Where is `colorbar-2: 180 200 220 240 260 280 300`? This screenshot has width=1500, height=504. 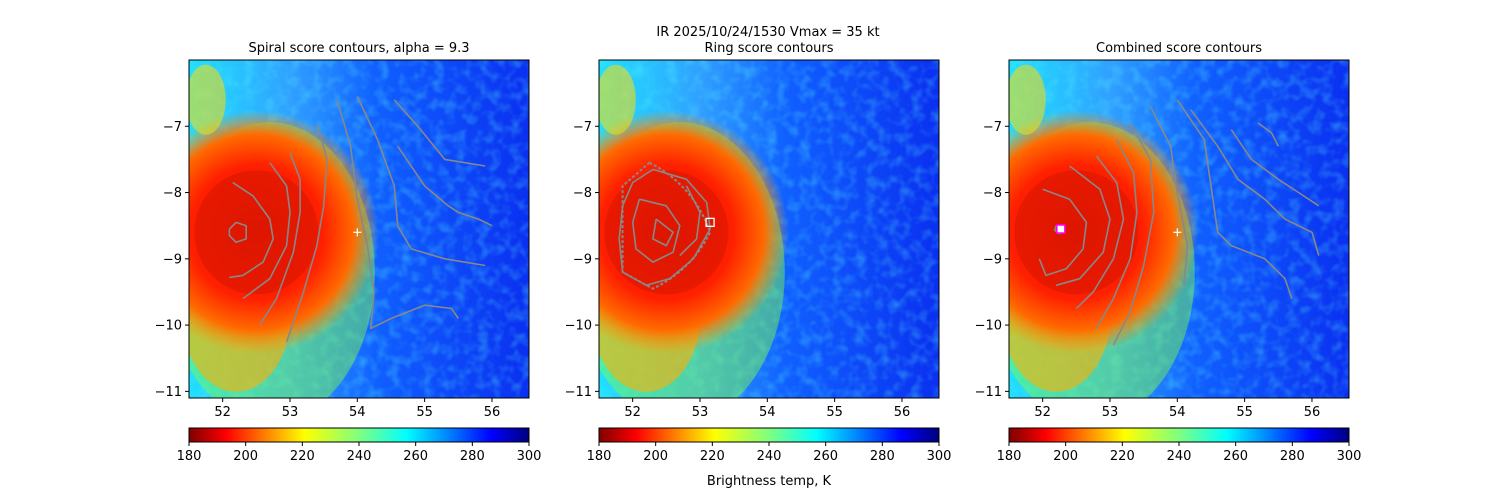 colorbar-2: 180 200 220 240 260 280 300 is located at coordinates (769, 445).